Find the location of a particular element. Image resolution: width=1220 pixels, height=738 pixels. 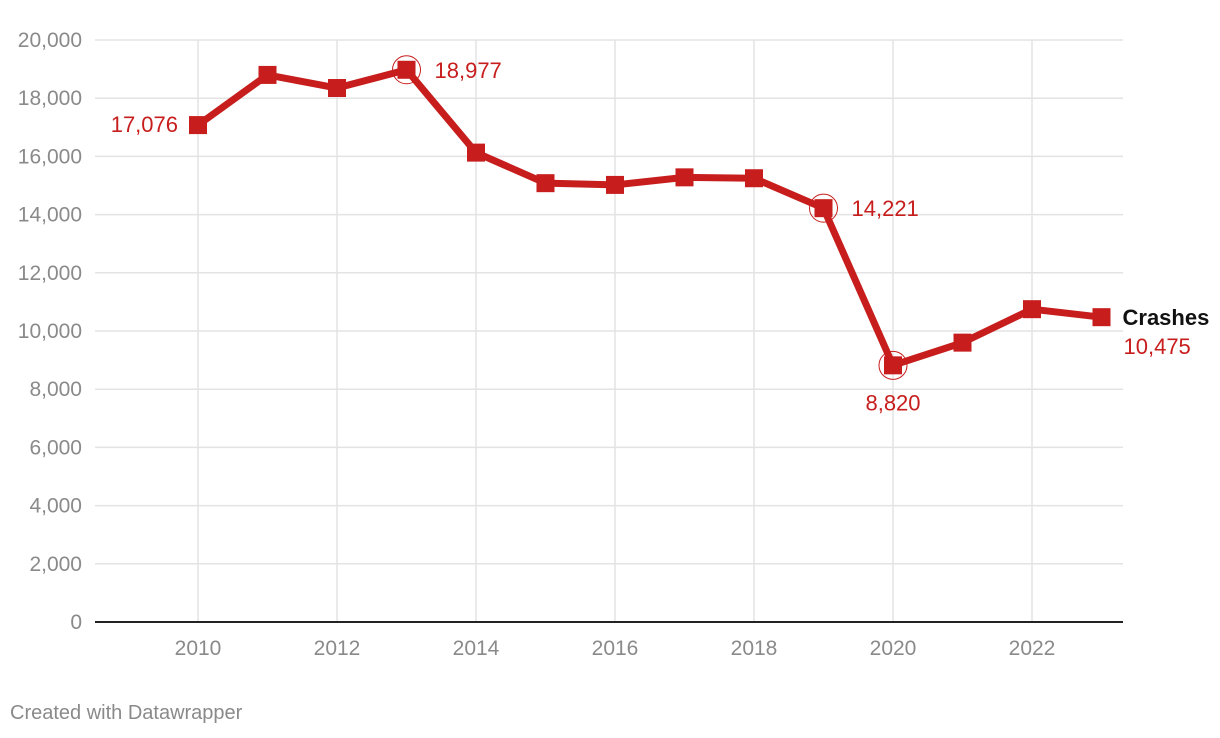

x-tick-label: 2014 is located at coordinates (476, 648).